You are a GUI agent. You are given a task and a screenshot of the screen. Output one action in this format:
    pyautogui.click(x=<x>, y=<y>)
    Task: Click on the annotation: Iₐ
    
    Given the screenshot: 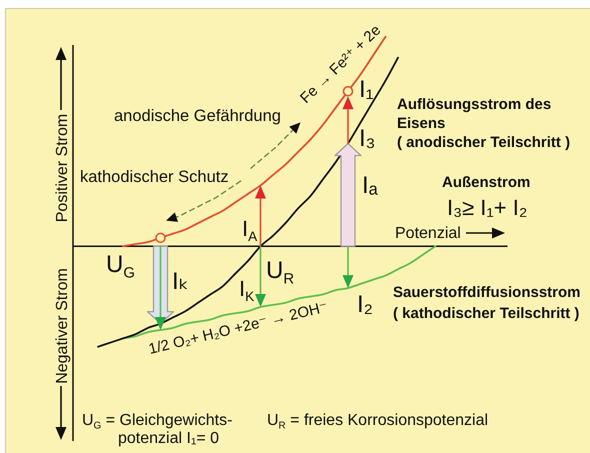 What is the action you would take?
    pyautogui.click(x=370, y=185)
    